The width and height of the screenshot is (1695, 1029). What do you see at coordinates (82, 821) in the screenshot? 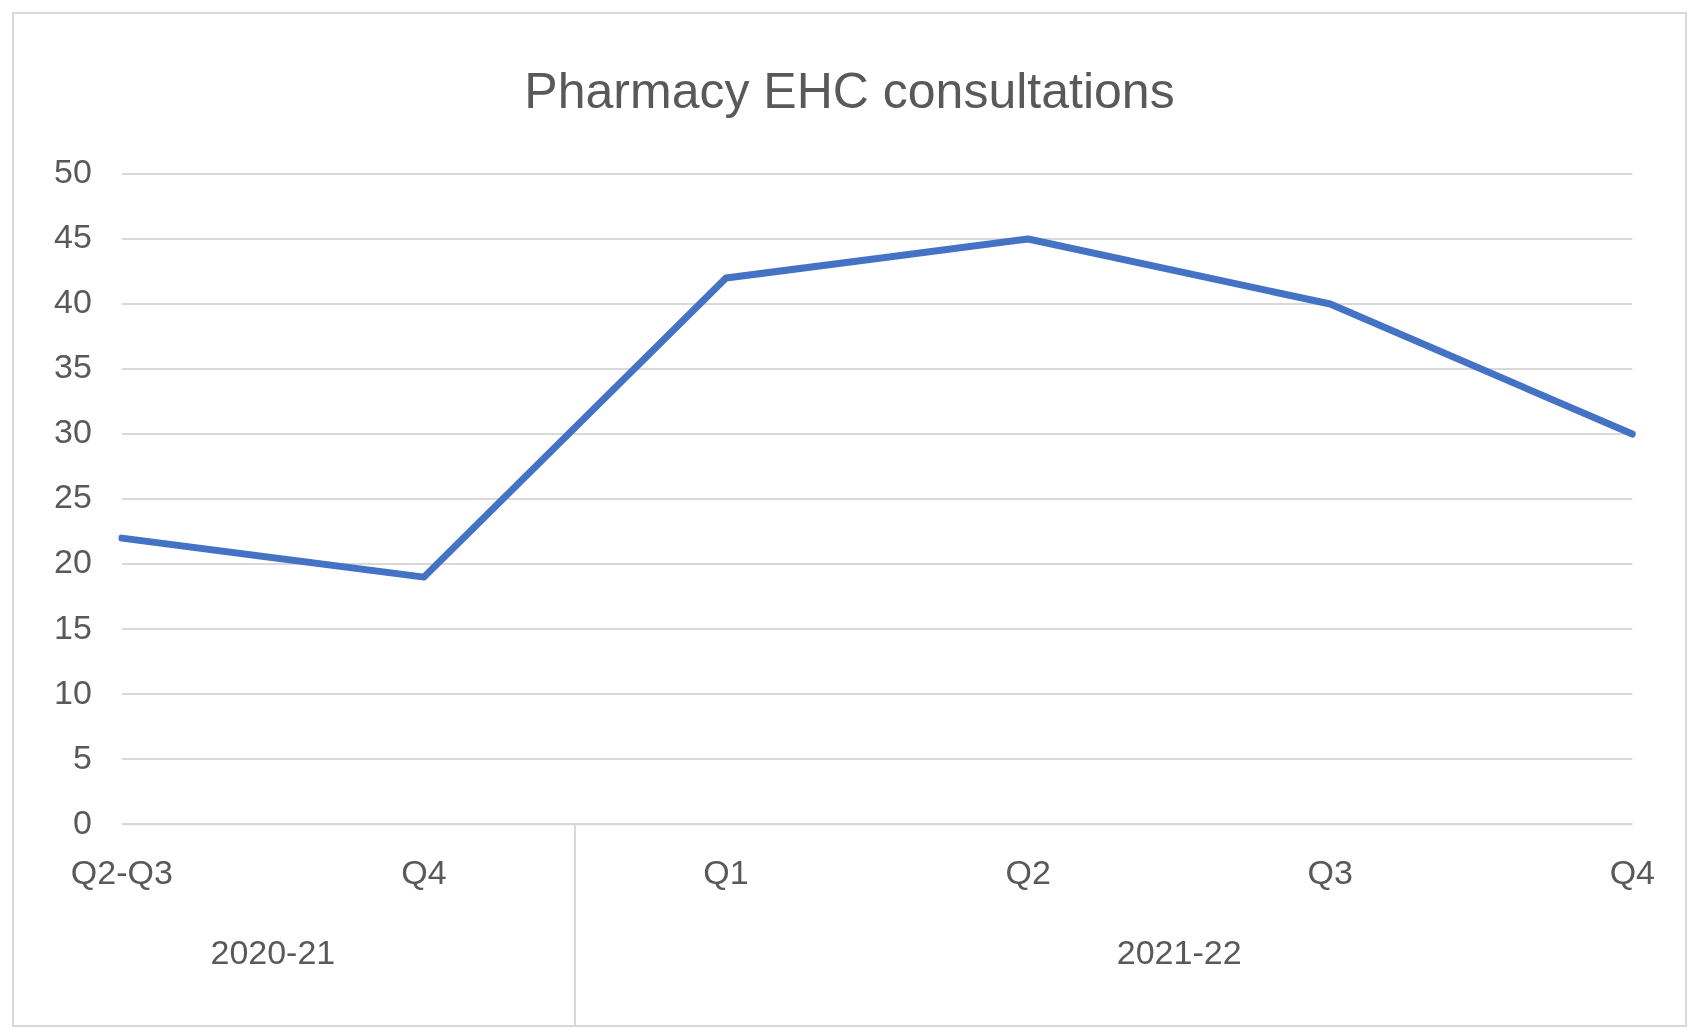
I see `y-tick-label: 0` at bounding box center [82, 821].